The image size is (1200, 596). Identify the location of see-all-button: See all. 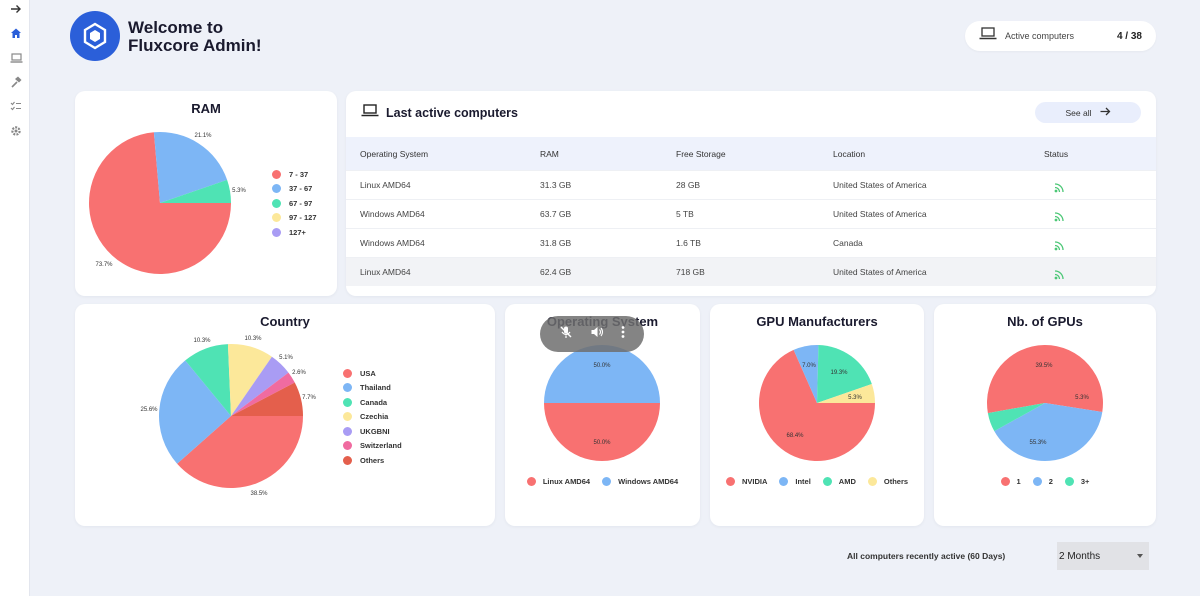
(1088, 112).